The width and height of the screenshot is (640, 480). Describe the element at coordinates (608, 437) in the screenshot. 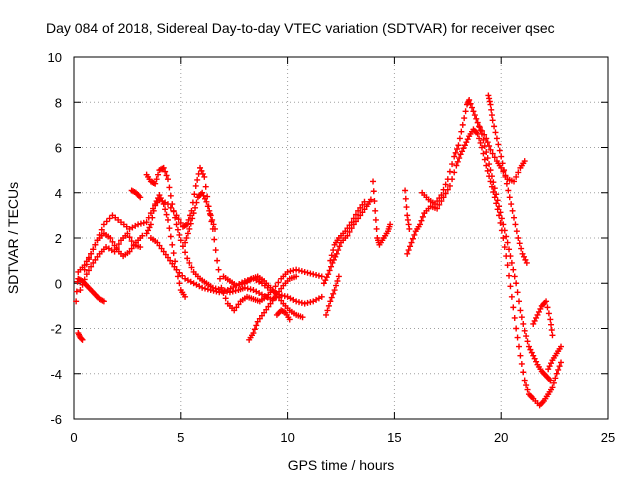

I see `x-tick-label: 25` at that location.